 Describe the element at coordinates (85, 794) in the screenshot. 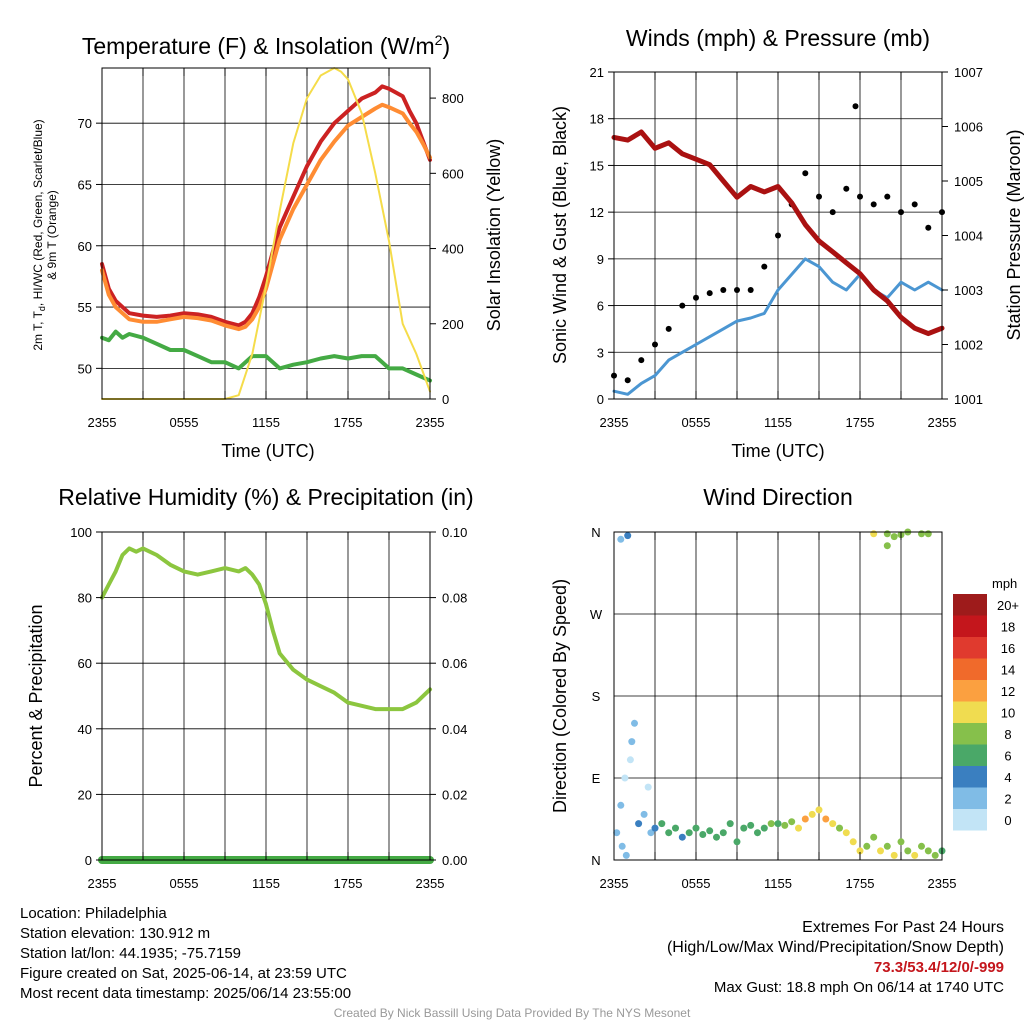

I see `y-tick-label: 20` at that location.